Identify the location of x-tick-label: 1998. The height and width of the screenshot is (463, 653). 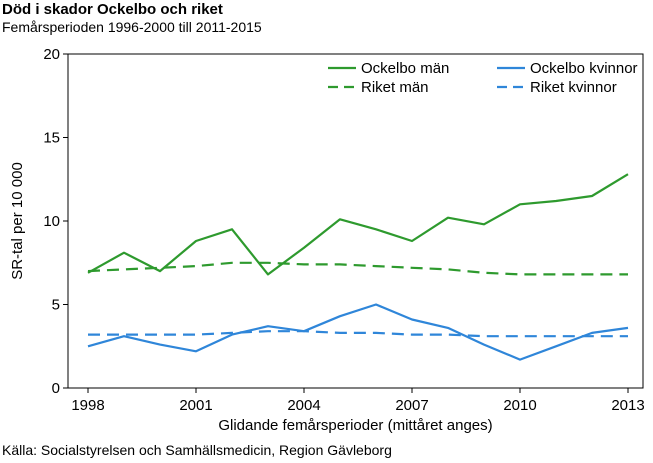
(87, 405).